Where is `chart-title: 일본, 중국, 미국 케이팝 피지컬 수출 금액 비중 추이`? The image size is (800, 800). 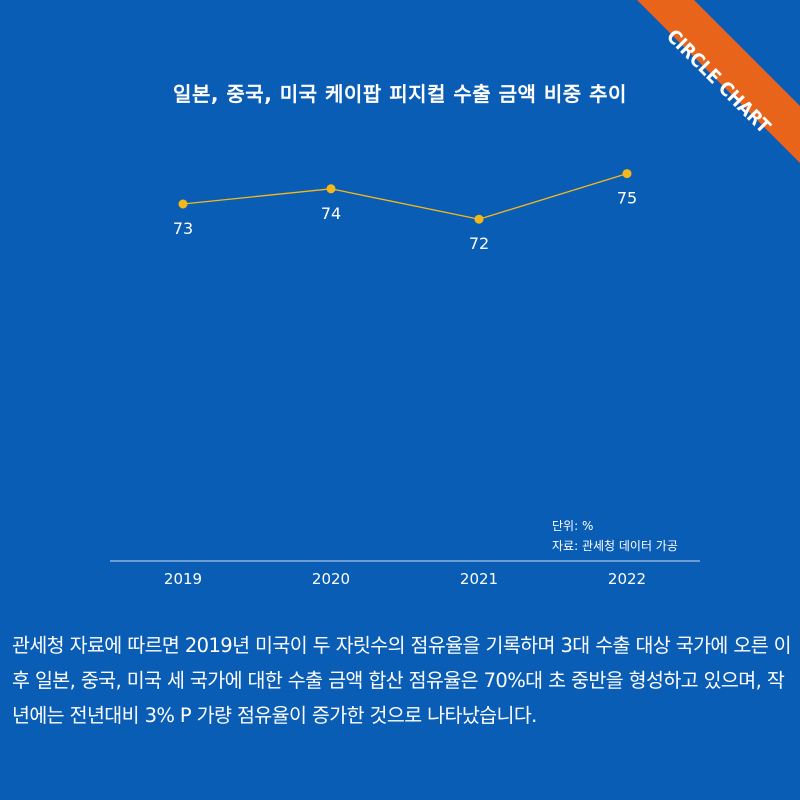 chart-title: 일본, 중국, 미국 케이팝 피지컬 수출 금액 비중 추이 is located at coordinates (400, 94).